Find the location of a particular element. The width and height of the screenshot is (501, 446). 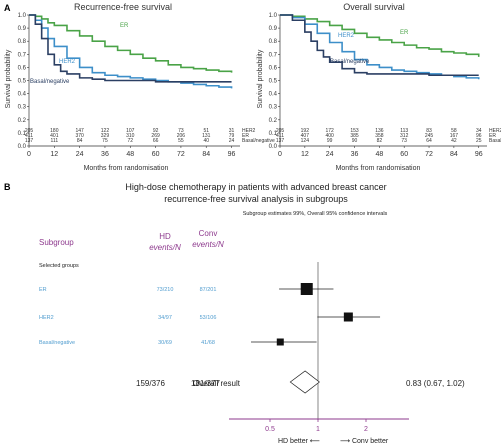

at-risk-value: 122 is located at coordinates (105, 131).